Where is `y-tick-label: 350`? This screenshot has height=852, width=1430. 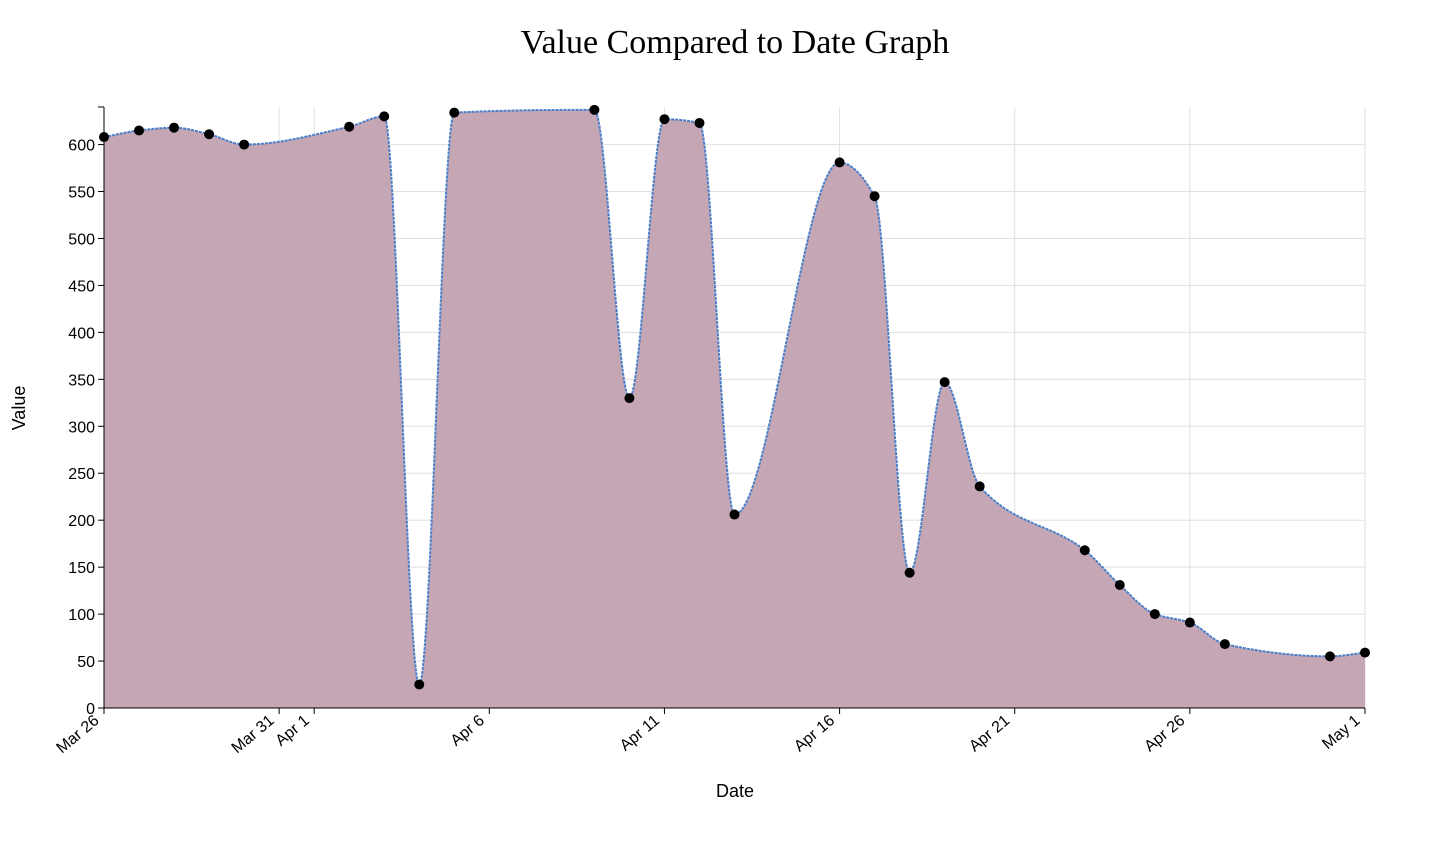
y-tick-label: 350 is located at coordinates (81, 380).